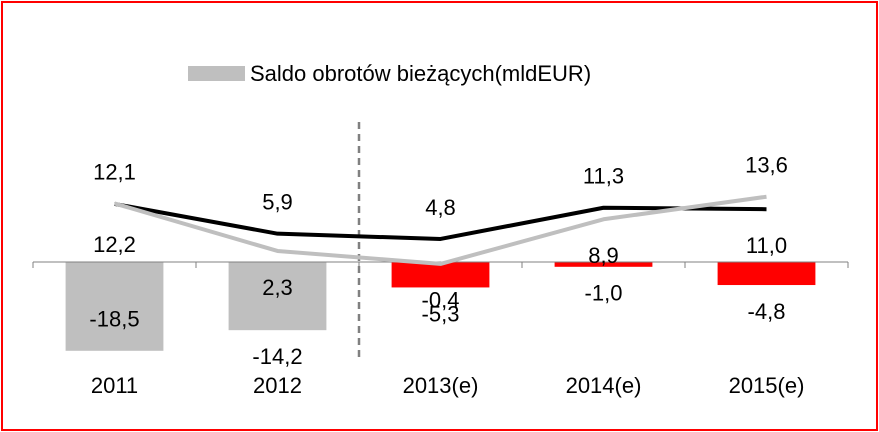  I want to click on line-value-label: 12,2, so click(114, 244).